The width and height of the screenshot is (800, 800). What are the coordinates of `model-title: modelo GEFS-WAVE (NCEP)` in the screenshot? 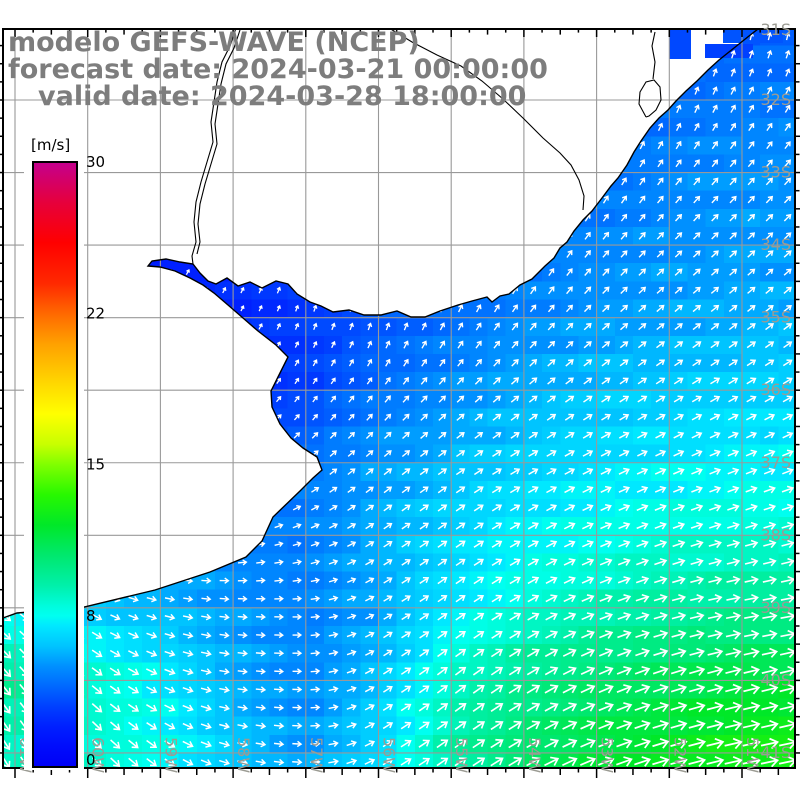 It's located at (214, 42).